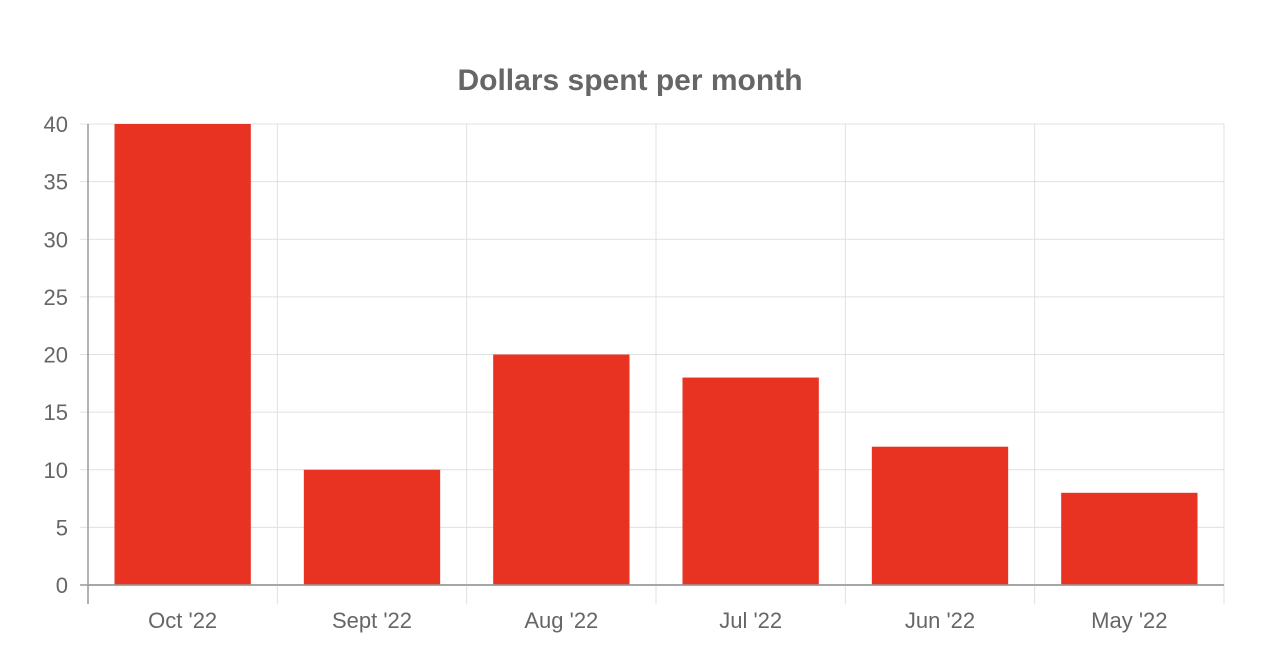 The height and width of the screenshot is (672, 1278). What do you see at coordinates (62, 527) in the screenshot?
I see `y-tick-label: 5` at bounding box center [62, 527].